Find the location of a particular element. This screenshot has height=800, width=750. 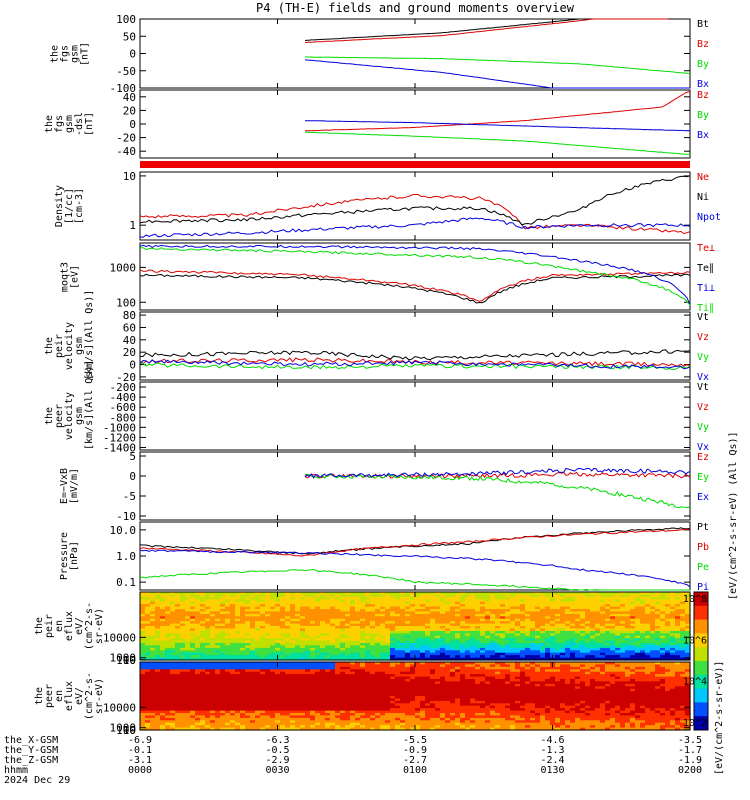

ytick-label: -20 is located at coordinates (126, 138).